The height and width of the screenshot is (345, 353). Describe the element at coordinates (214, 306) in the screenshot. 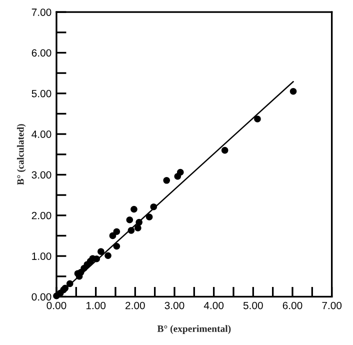

I see `x-tick-label: 4.00` at that location.